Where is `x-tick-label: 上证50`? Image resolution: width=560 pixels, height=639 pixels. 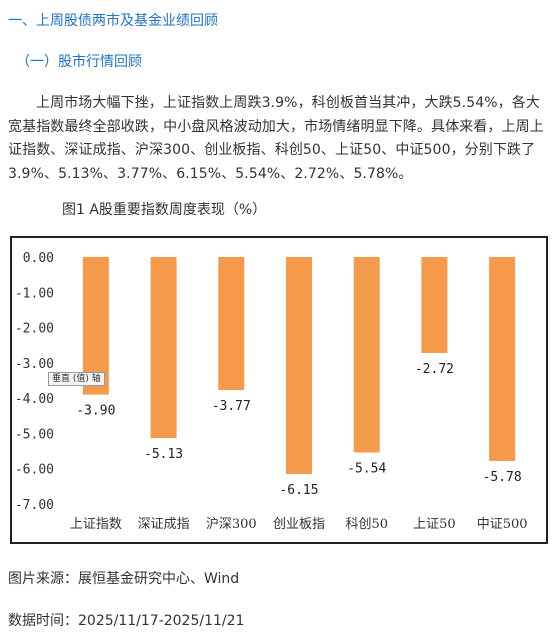 x-tick-label: 上证50 is located at coordinates (434, 524).